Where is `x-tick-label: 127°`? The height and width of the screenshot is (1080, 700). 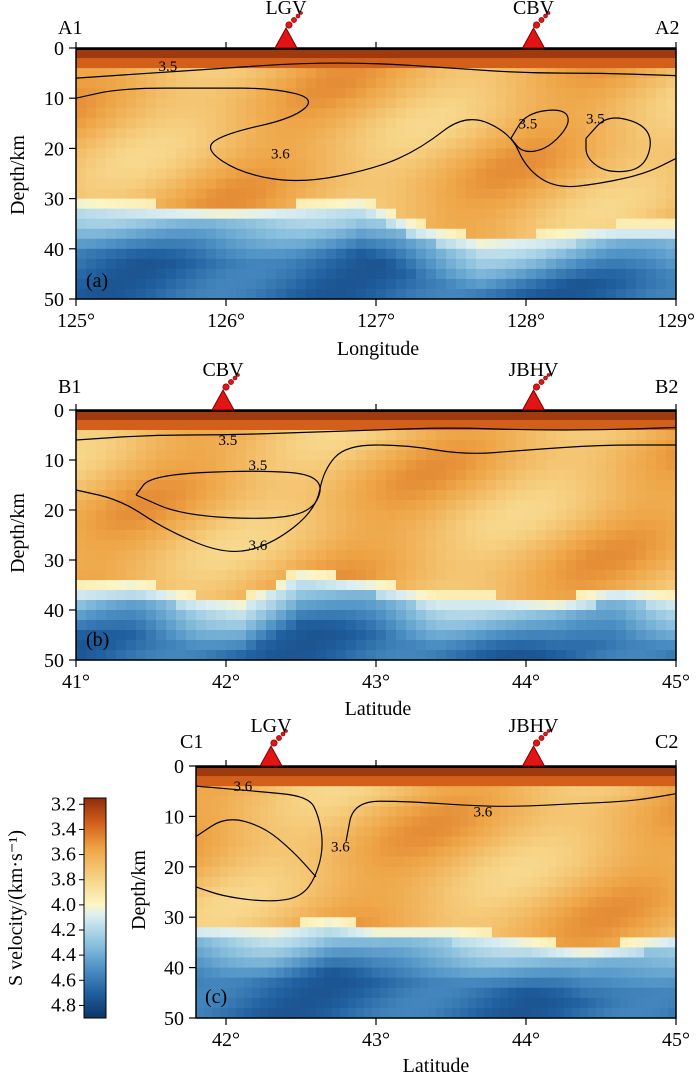 x-tick-label: 127° is located at coordinates (376, 321).